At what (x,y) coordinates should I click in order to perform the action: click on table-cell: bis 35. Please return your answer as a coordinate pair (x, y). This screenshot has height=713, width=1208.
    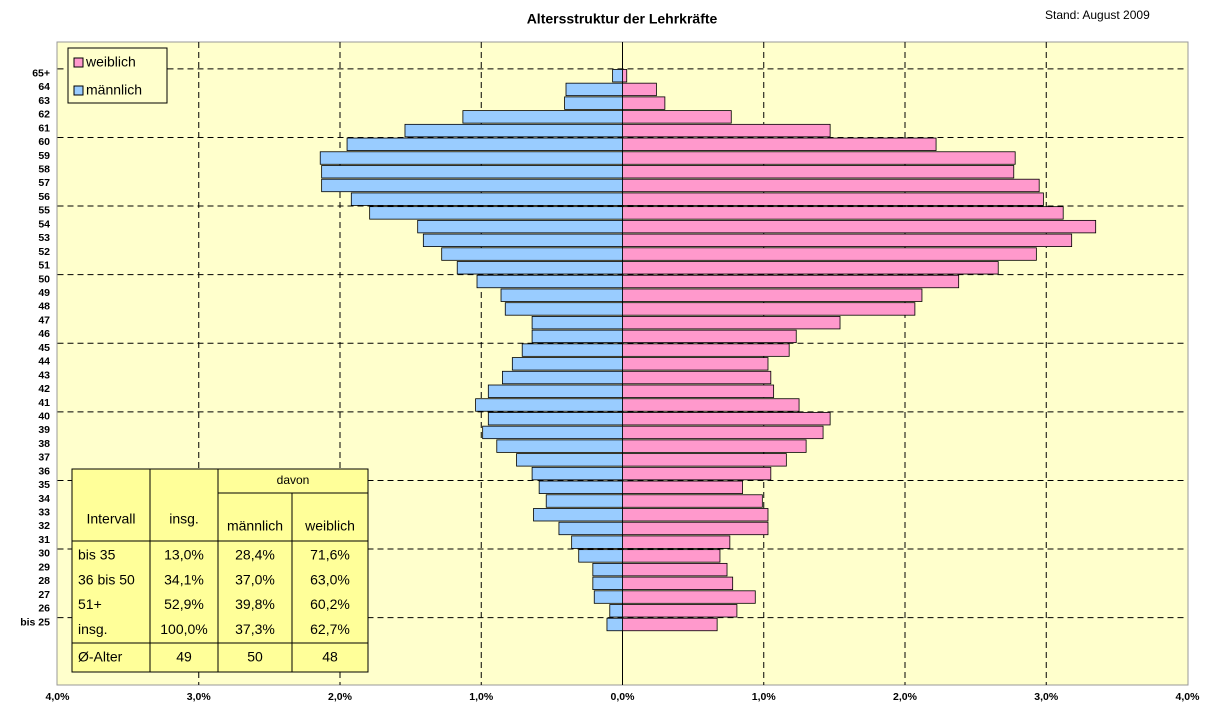
    Looking at the image, I should click on (97, 555).